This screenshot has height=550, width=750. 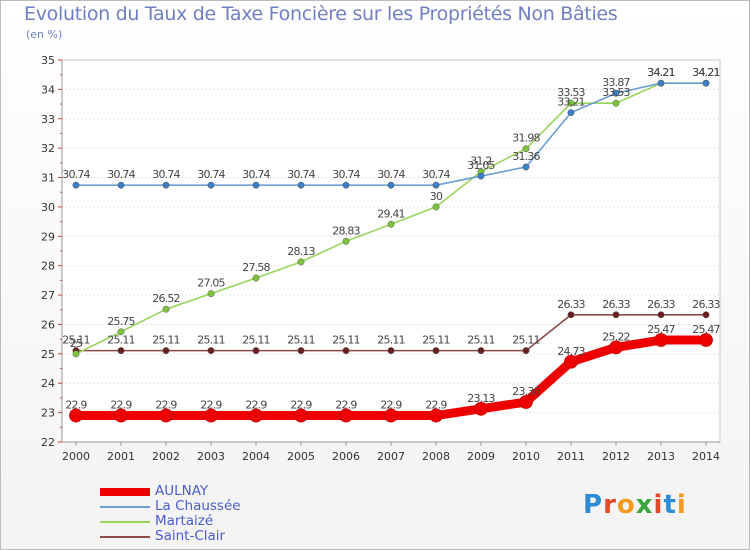 What do you see at coordinates (301, 251) in the screenshot?
I see `data-label: 28.13` at bounding box center [301, 251].